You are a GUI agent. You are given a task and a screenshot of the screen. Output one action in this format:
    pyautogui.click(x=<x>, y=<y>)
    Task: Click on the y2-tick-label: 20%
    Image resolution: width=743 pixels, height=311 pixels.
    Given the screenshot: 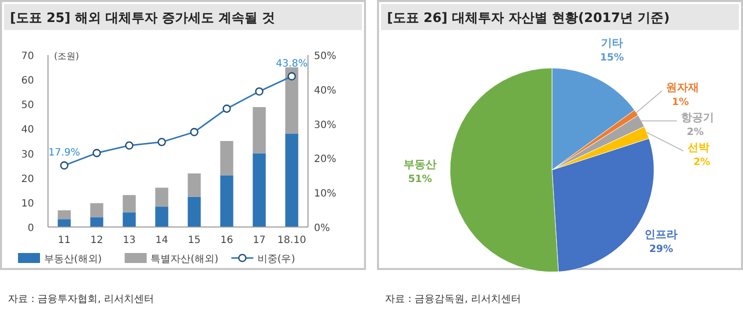 What is the action you would take?
    pyautogui.click(x=325, y=160)
    